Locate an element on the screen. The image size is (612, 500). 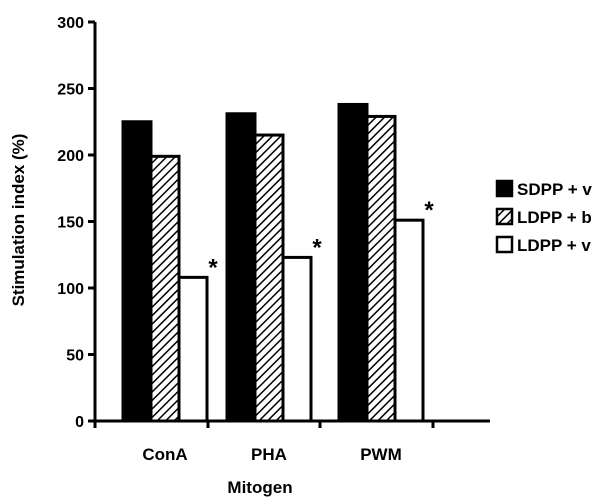
x-tick-label: ConA is located at coordinates (164, 454).